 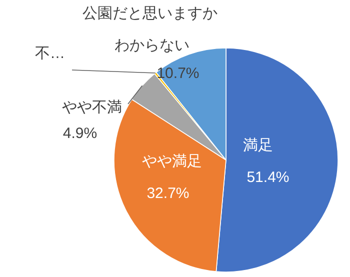 What do you see at coordinates (268, 177) in the screenshot?
I see `data-label: 51.4%` at bounding box center [268, 177].